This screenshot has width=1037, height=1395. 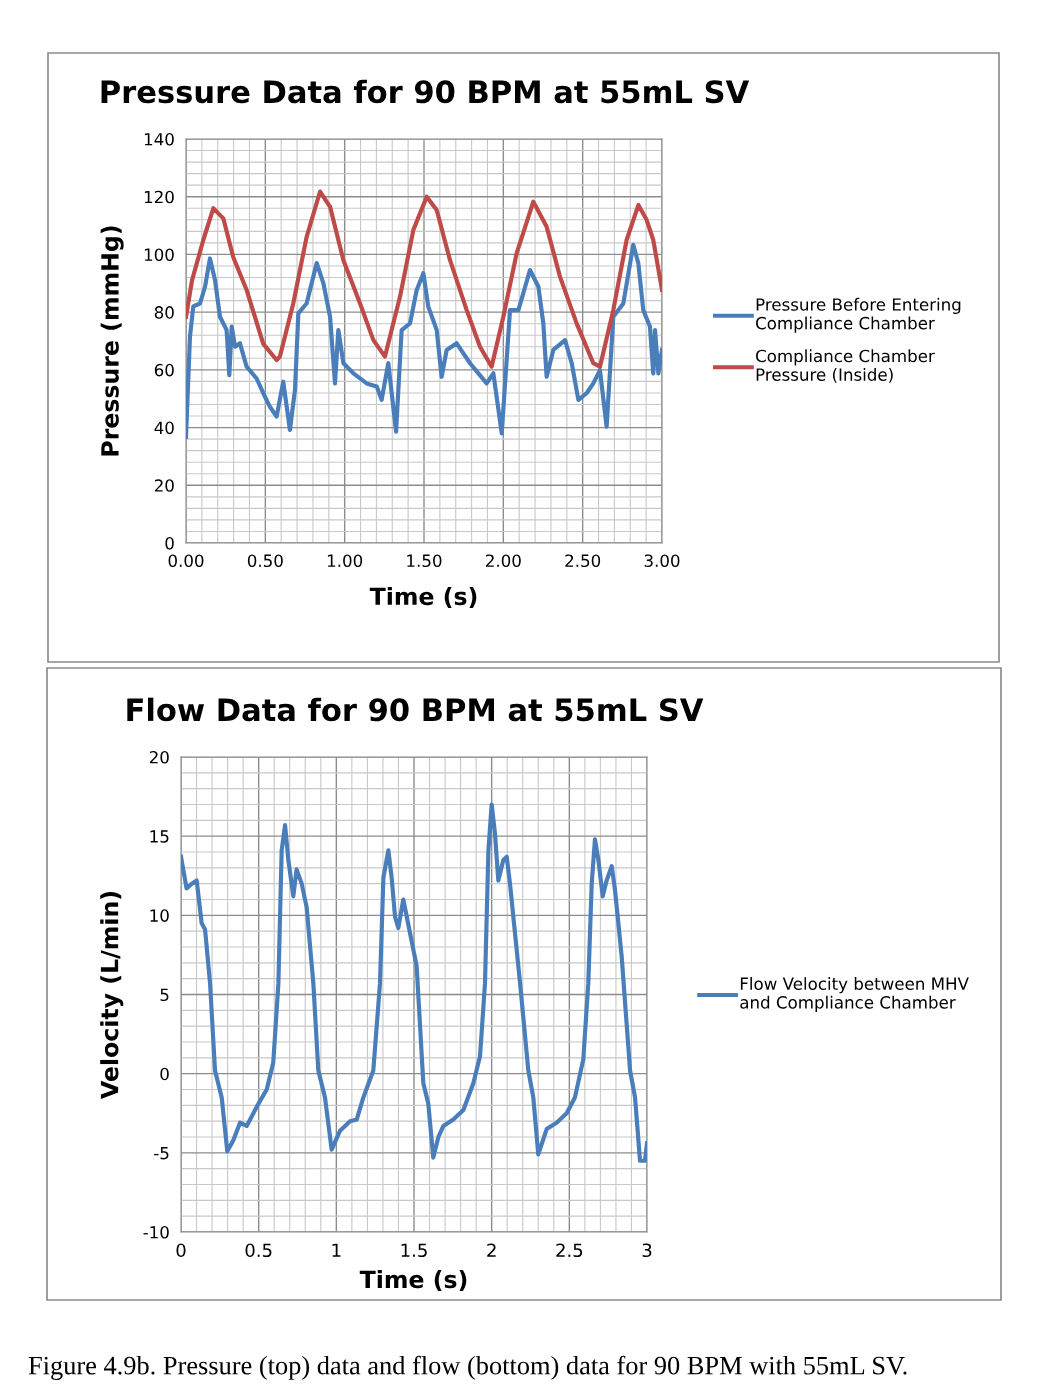 What do you see at coordinates (503, 561) in the screenshot?
I see `x-tick-label: 2.00` at bounding box center [503, 561].